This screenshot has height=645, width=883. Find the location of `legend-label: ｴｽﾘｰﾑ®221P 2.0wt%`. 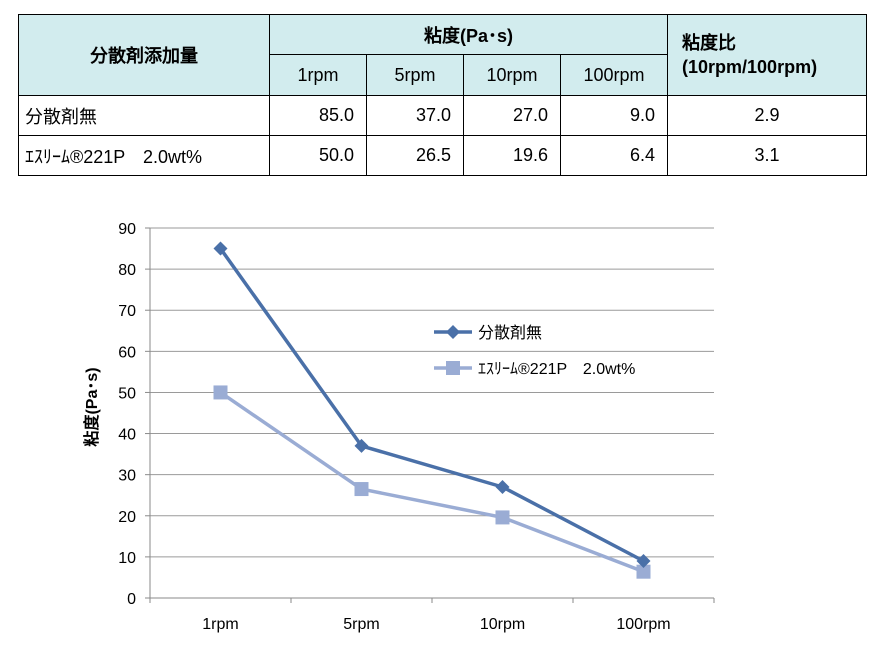

legend-label: ｴｽﾘｰﾑ®221P 2.0wt% is located at coordinates (556, 369).